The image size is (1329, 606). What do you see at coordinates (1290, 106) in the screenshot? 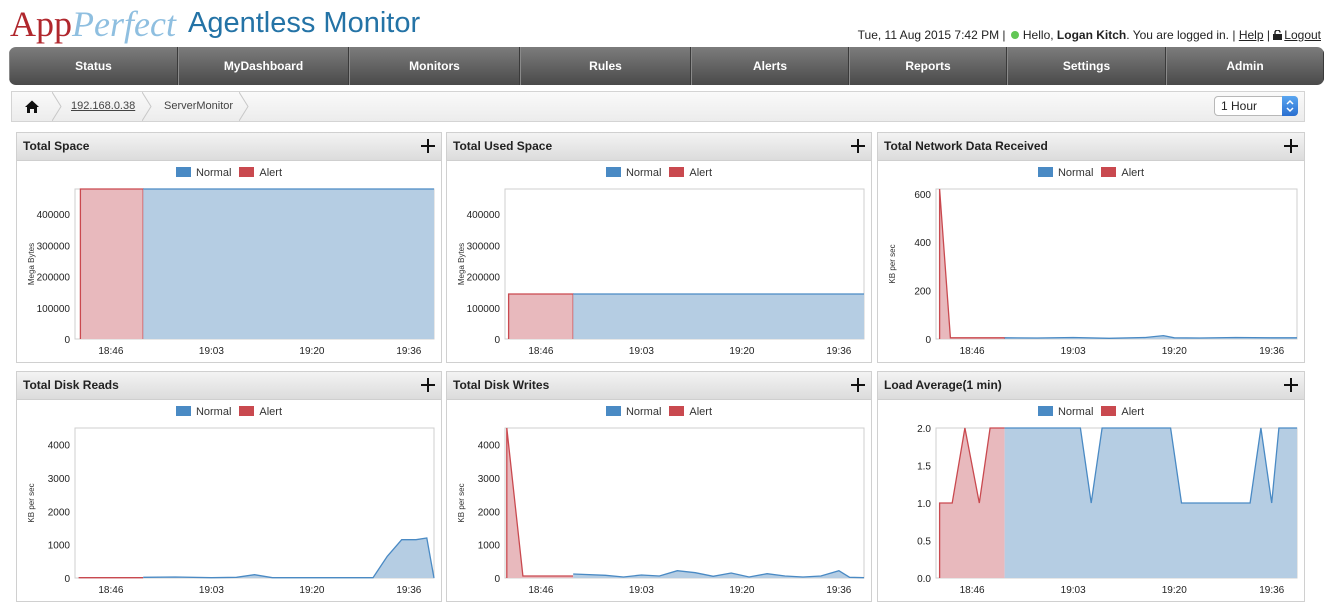
I see `select-arrows-icon` at bounding box center [1290, 106].